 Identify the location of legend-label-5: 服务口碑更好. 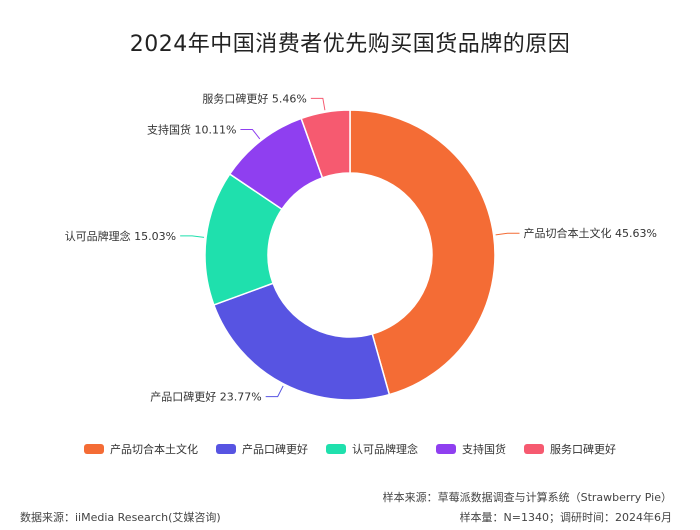
(583, 449).